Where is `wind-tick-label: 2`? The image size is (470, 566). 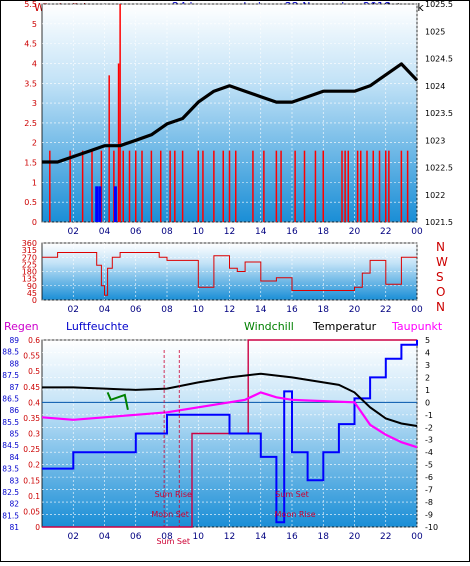
wind-tick-label: 2 is located at coordinates (34, 143).